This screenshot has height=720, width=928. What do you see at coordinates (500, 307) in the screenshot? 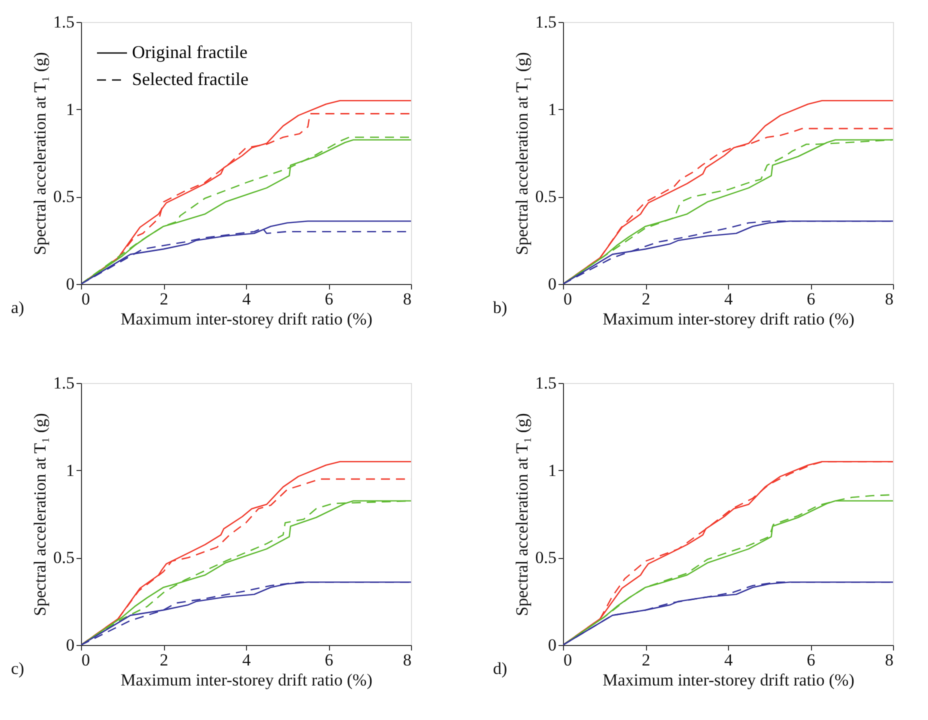
I see `text: b)` at bounding box center [500, 307].